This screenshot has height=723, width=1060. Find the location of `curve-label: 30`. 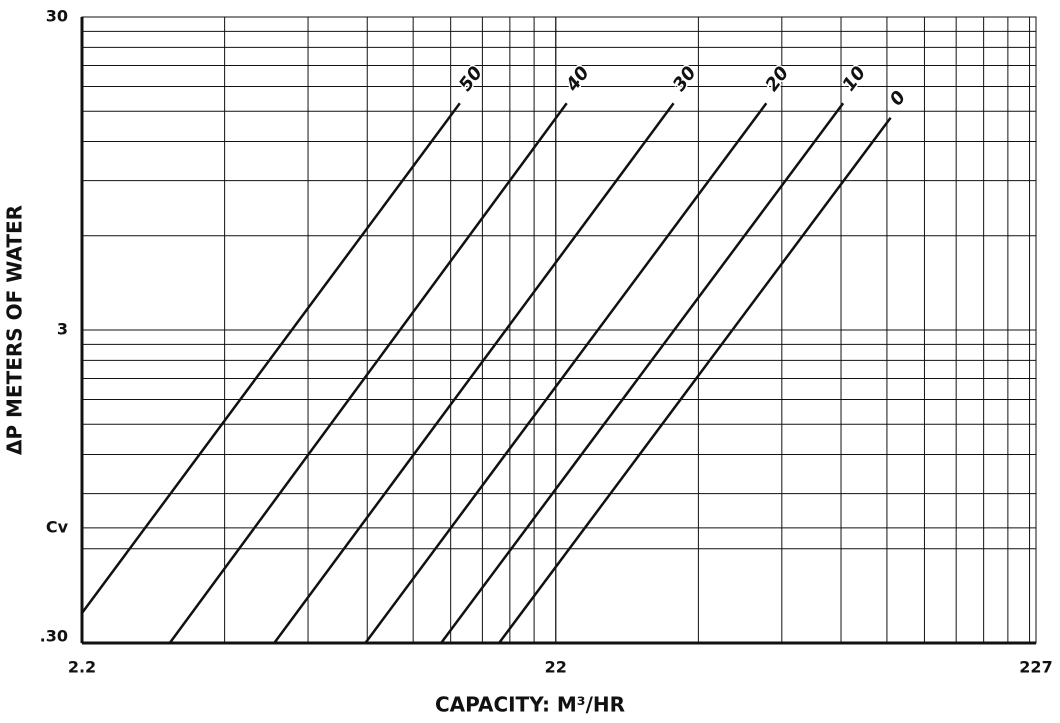

curve-label: 30 is located at coordinates (685, 79).